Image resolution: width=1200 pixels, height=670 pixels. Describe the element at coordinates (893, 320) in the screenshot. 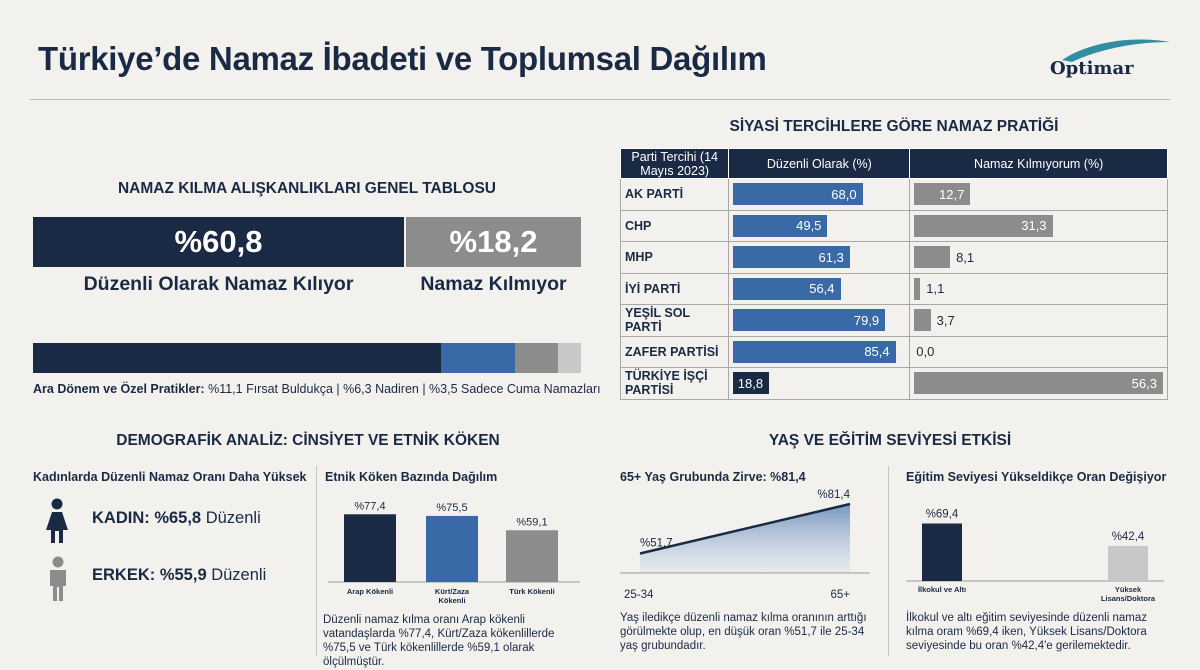

I see `table-row: YEŞİL SOL PARTİ 79,9 3,7` at that location.